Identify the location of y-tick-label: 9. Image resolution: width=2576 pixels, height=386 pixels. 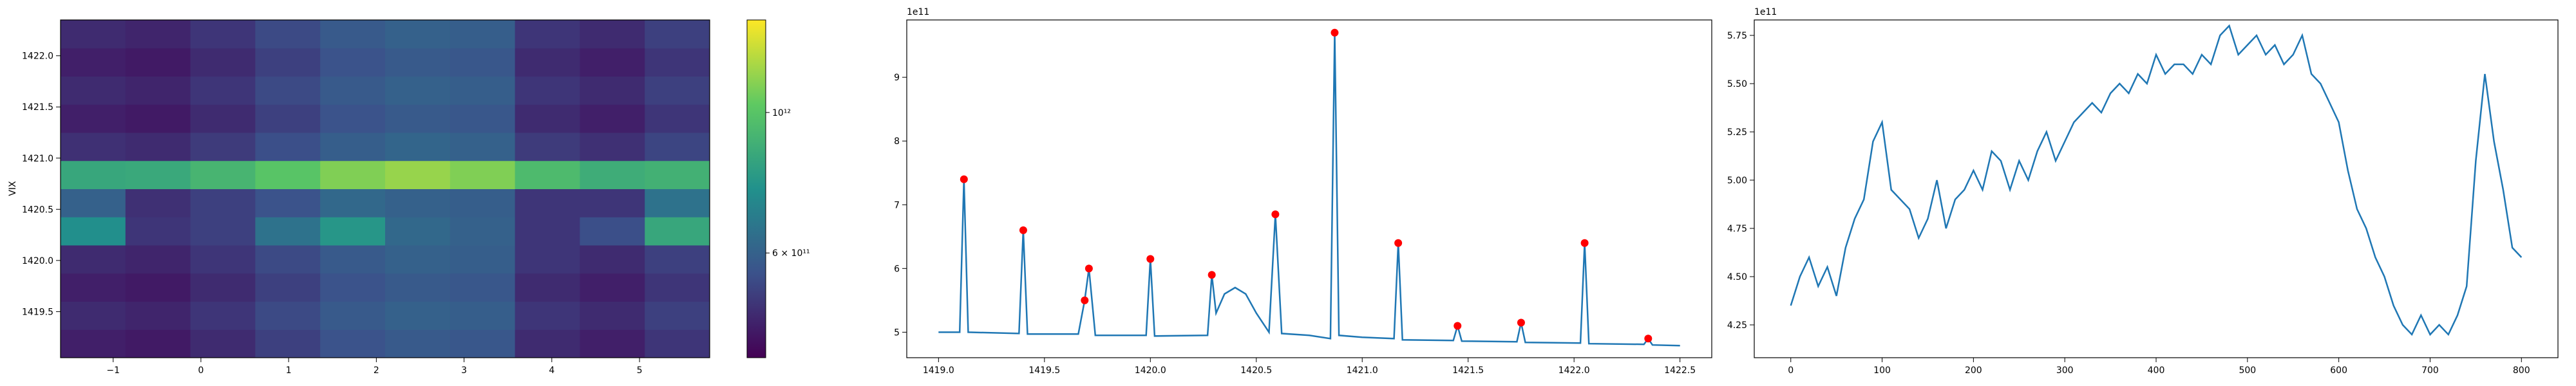
(897, 78).